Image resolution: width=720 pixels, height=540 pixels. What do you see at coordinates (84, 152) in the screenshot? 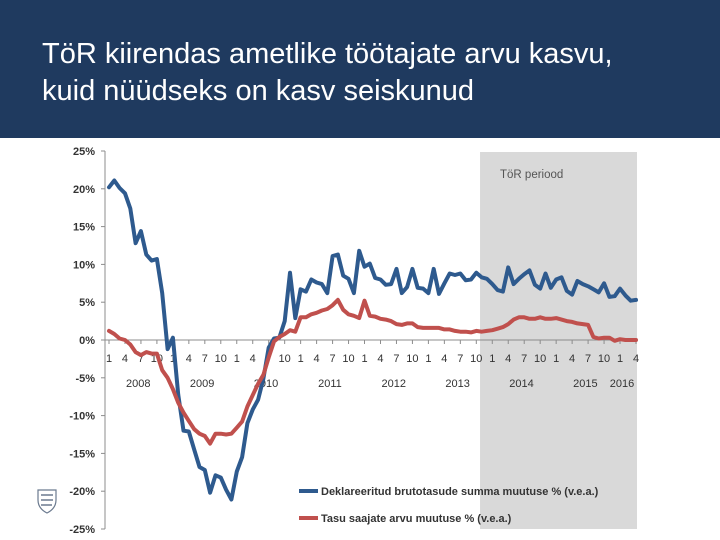
I see `y-tick-label: 25%` at bounding box center [84, 152].